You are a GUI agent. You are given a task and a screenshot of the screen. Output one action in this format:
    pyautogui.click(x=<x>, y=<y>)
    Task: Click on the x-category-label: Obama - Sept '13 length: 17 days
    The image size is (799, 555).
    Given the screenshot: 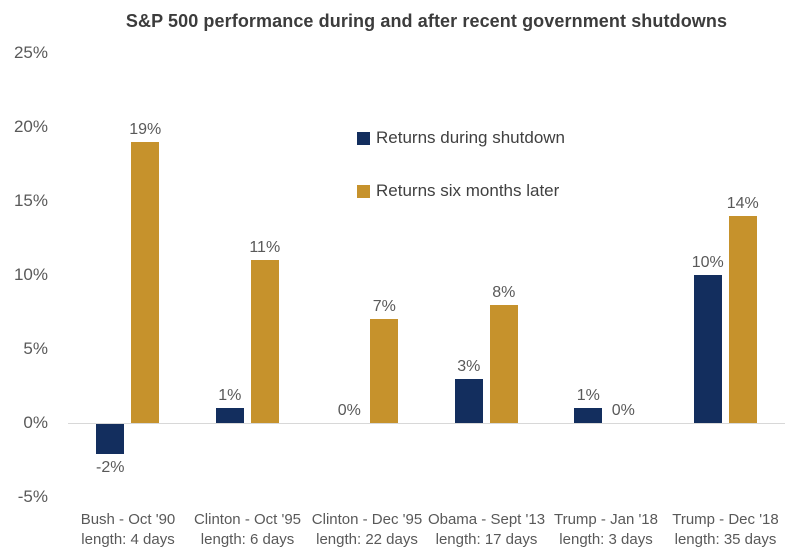 What is the action you would take?
    pyautogui.click(x=487, y=530)
    